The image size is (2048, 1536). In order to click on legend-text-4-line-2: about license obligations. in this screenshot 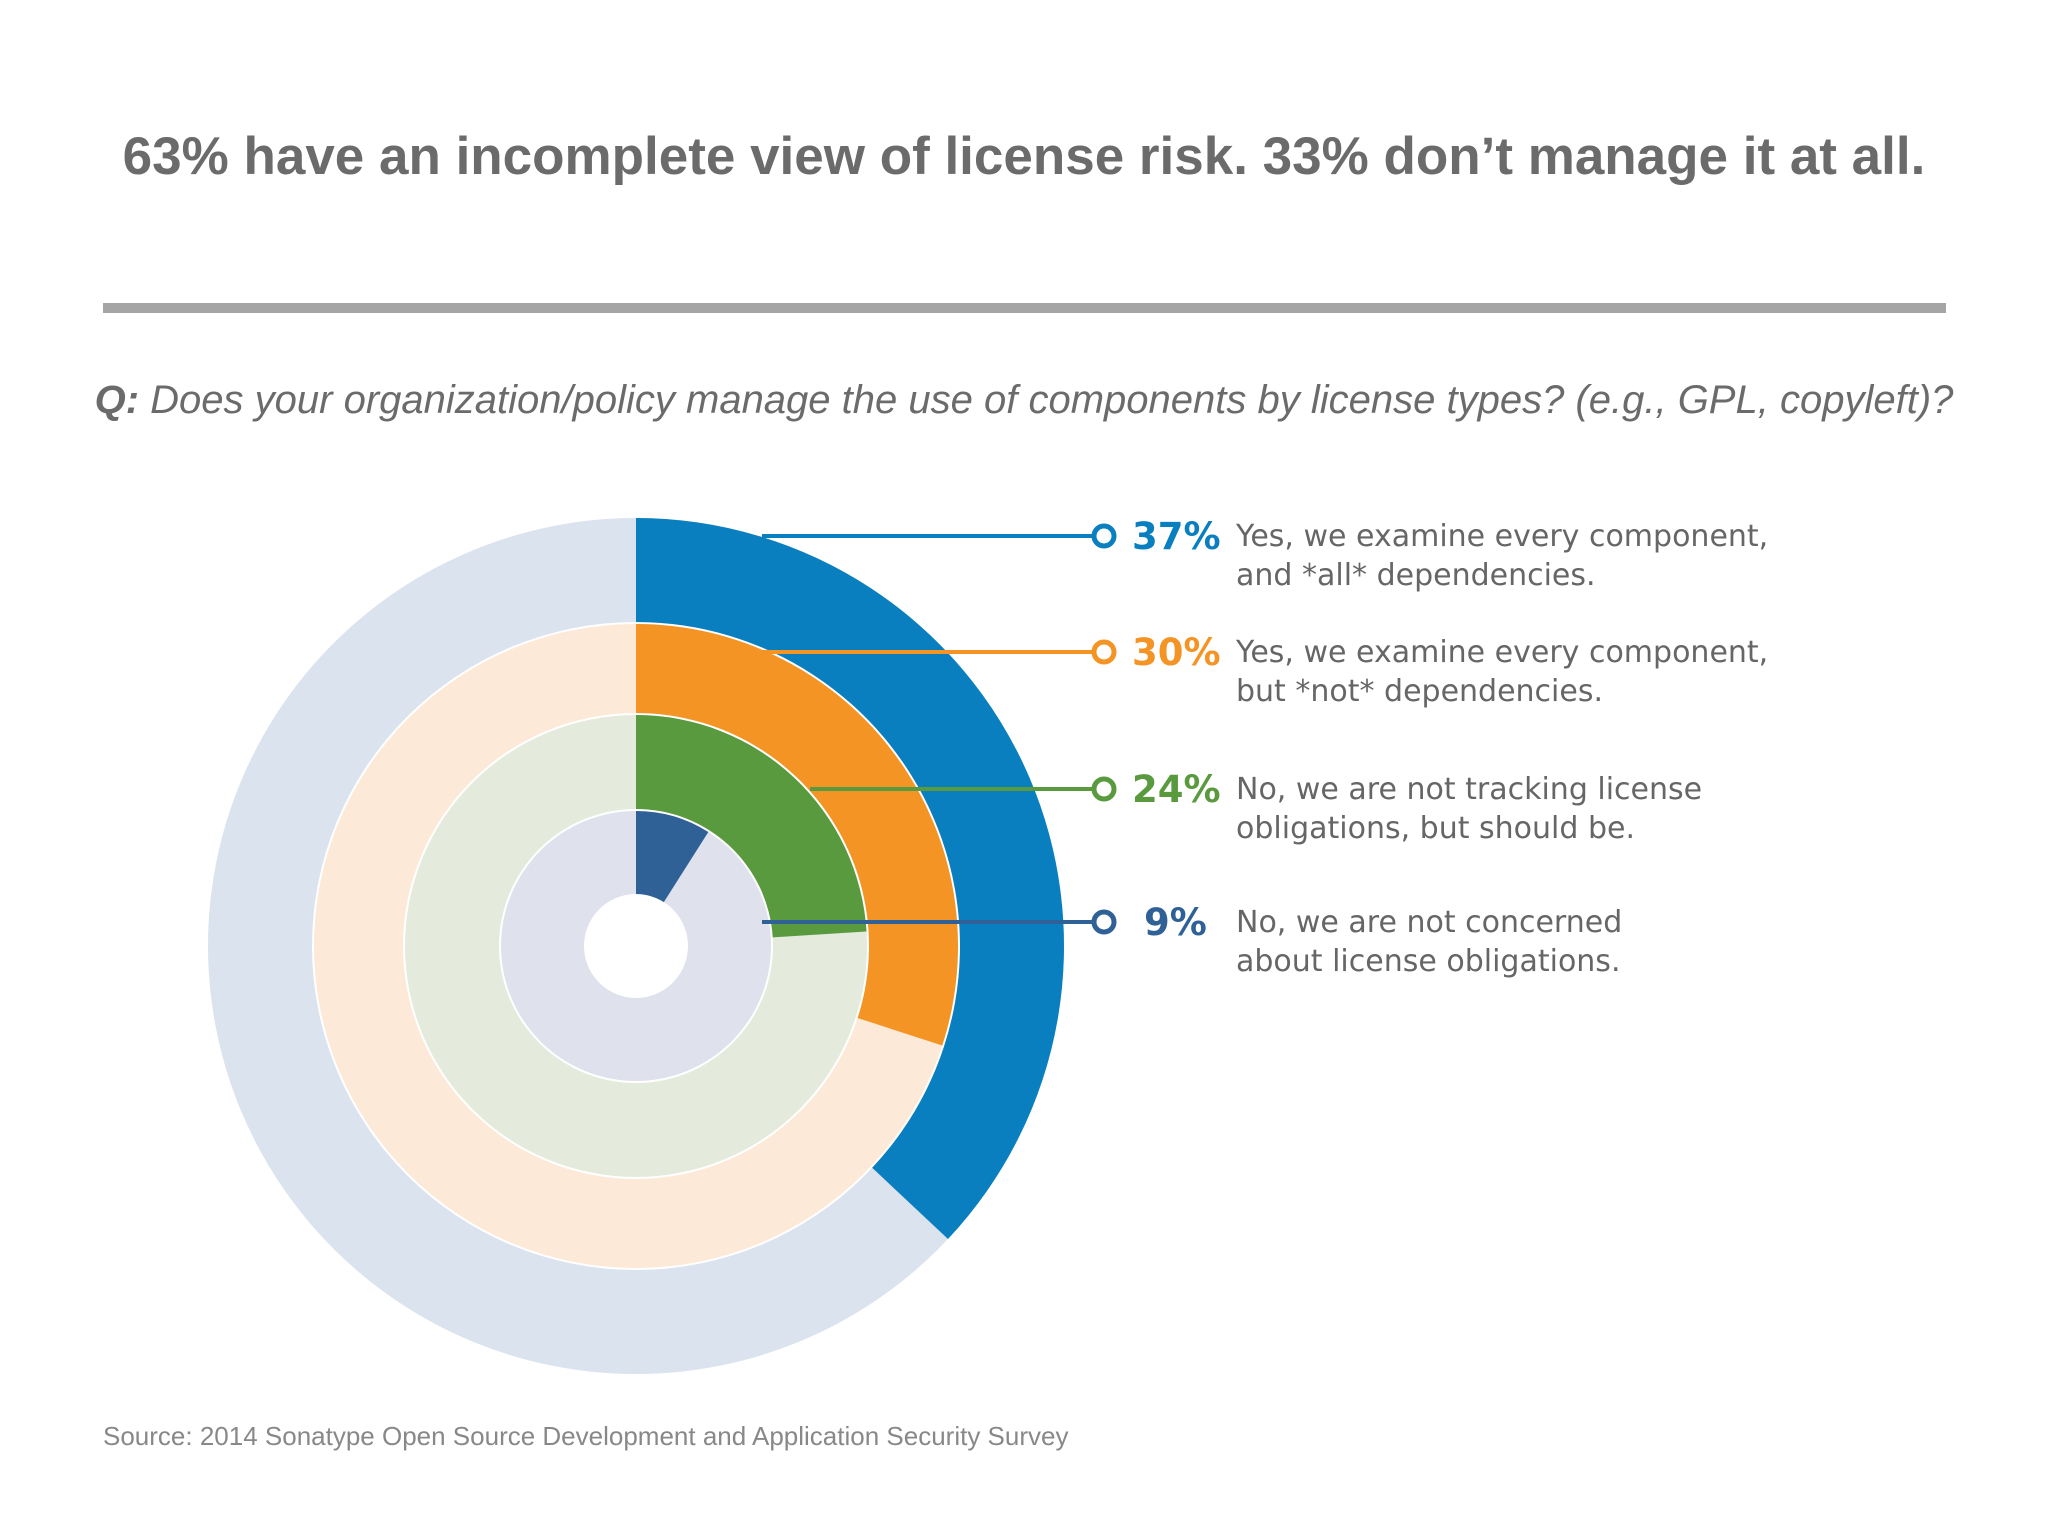, I will do `click(1428, 961)`.